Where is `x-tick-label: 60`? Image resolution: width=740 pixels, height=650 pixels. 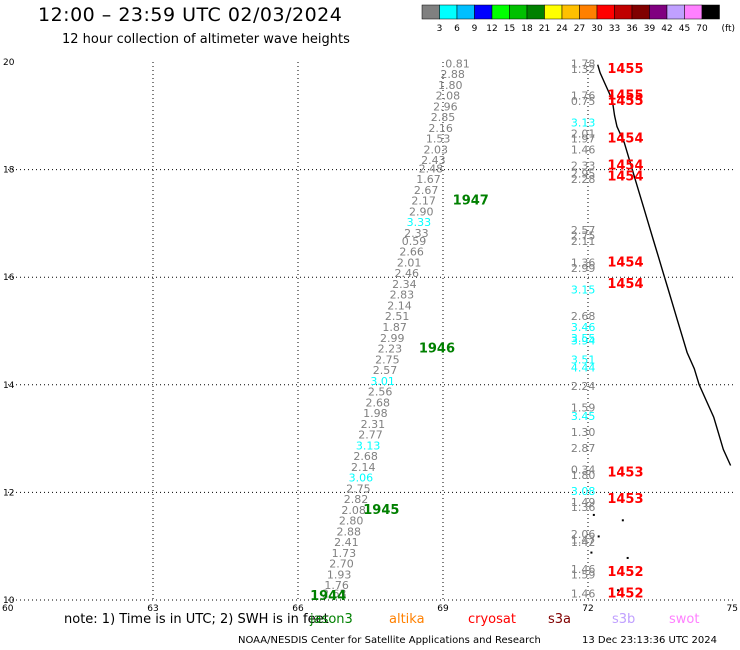 x-tick-label: 60 is located at coordinates (8, 609).